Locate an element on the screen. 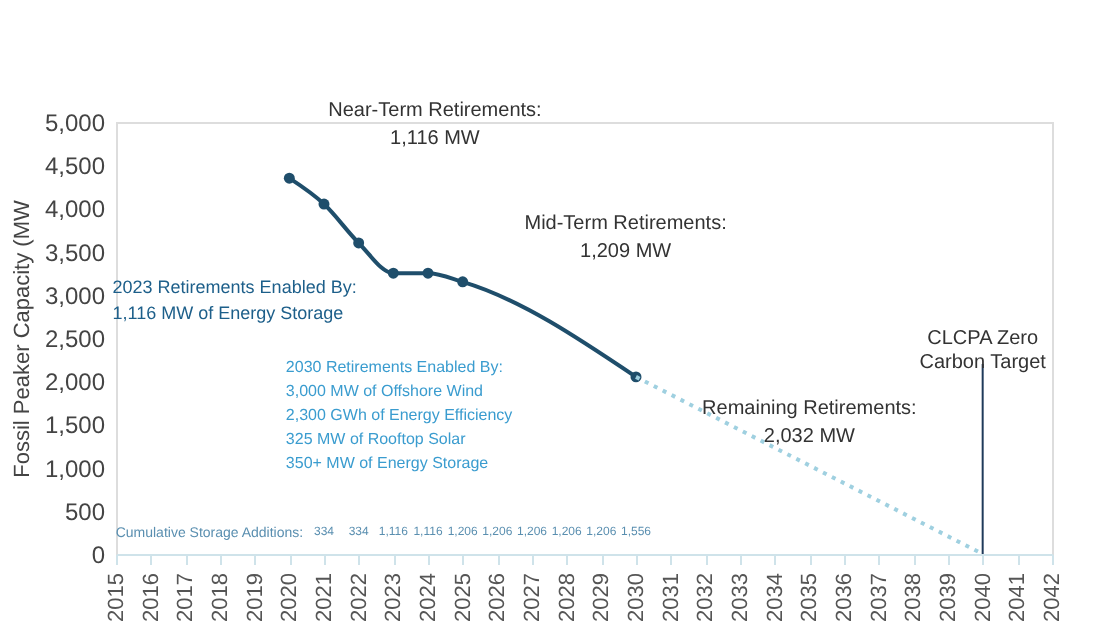 The width and height of the screenshot is (1112, 640). x-tick-label: 2022 is located at coordinates (359, 597).